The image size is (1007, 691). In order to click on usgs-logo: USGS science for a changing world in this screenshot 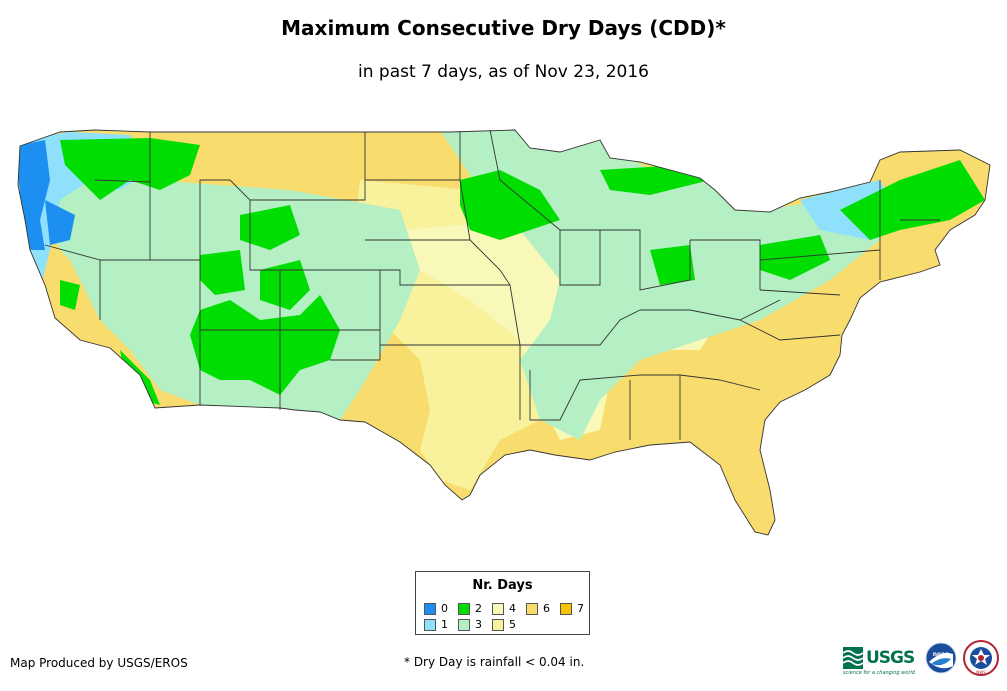, I will do `click(881, 659)`.